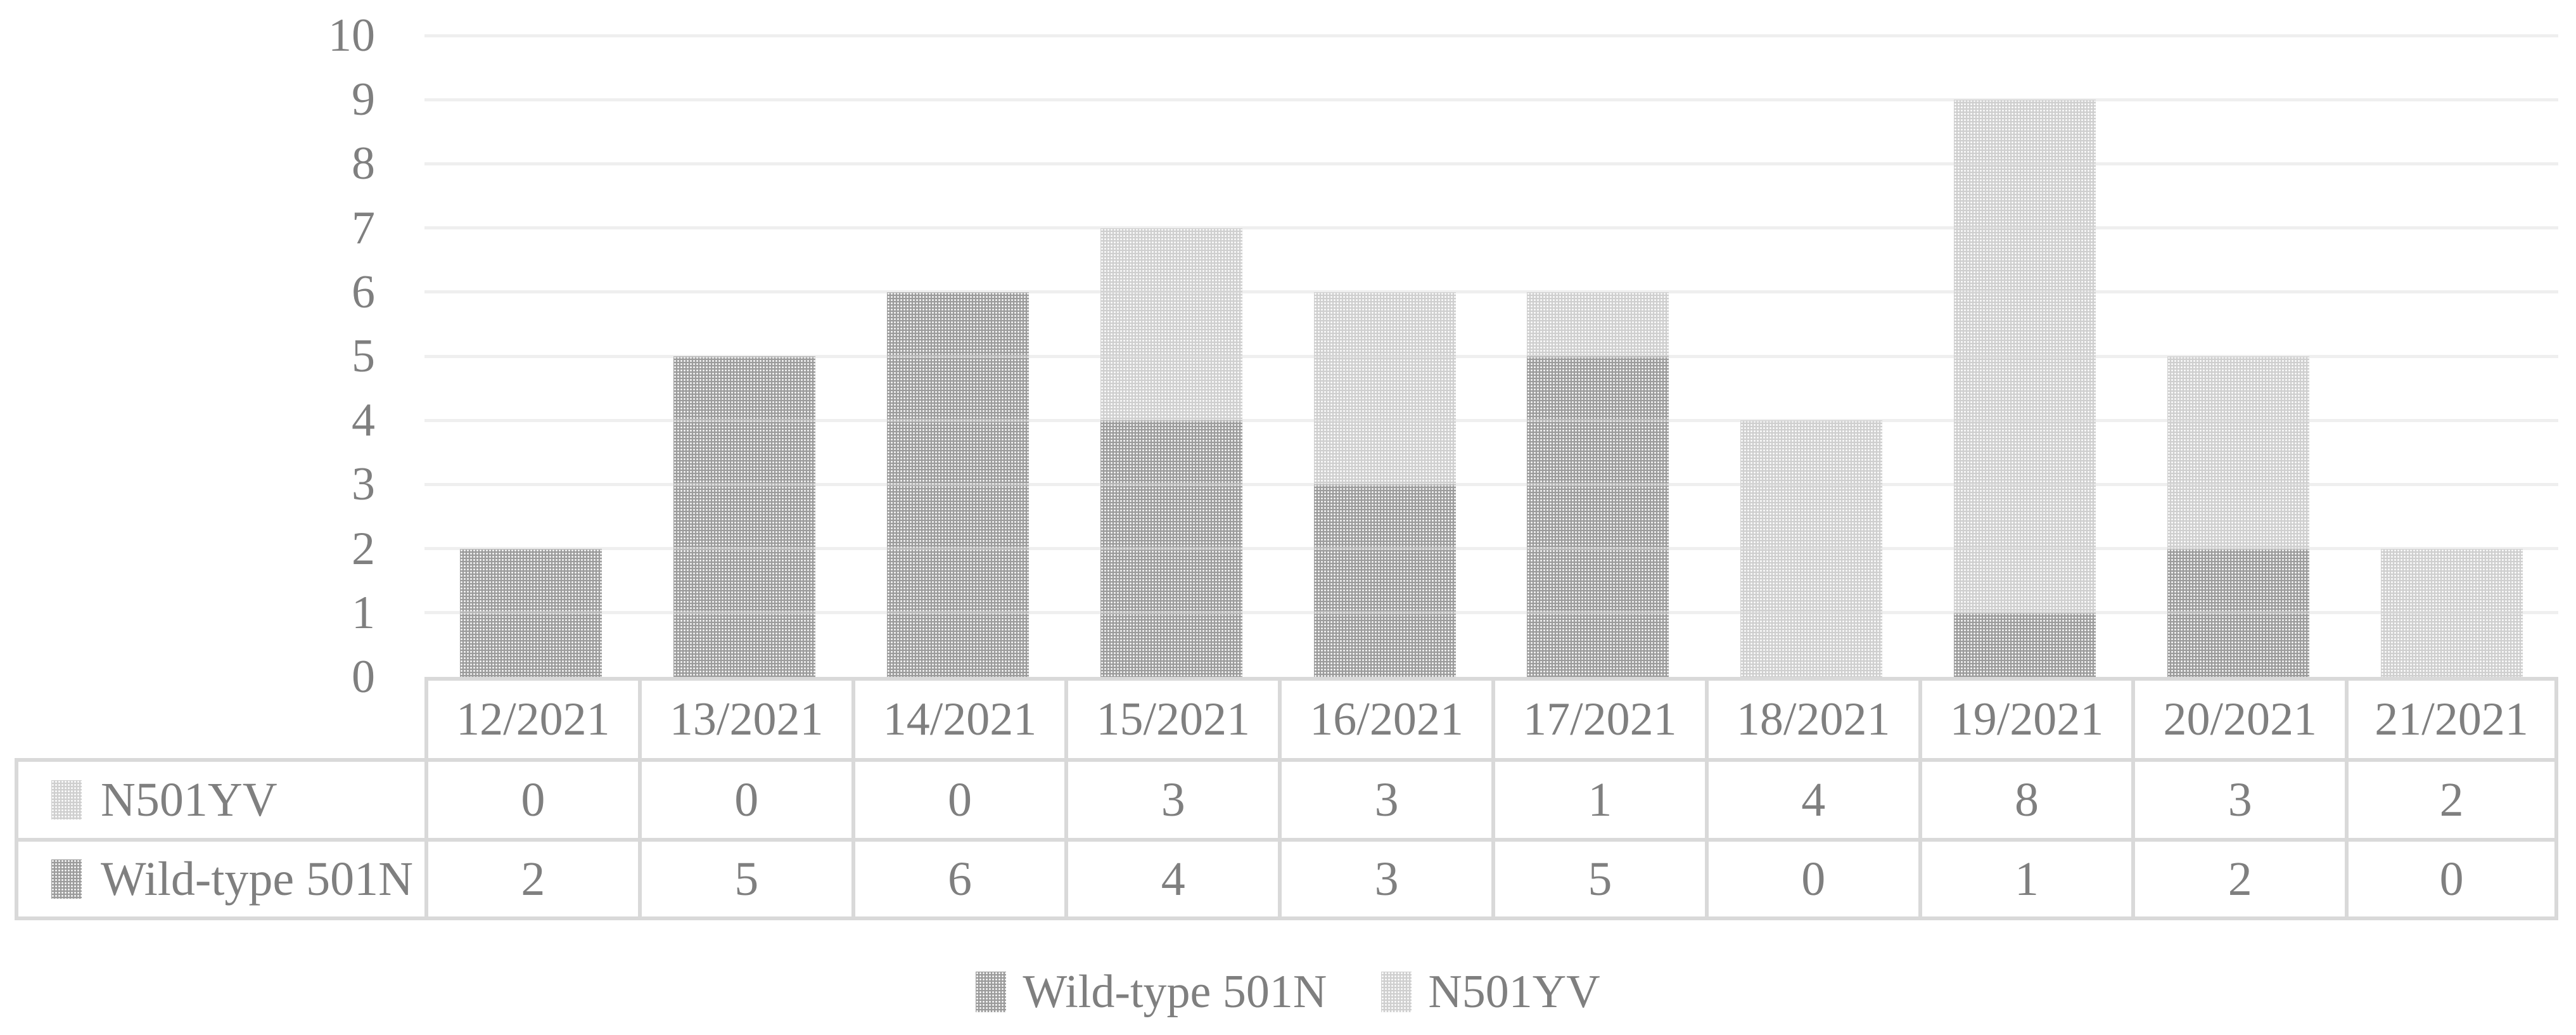 The width and height of the screenshot is (2576, 1035). Describe the element at coordinates (364, 612) in the screenshot. I see `y-axis-tick-label-1: 1` at that location.